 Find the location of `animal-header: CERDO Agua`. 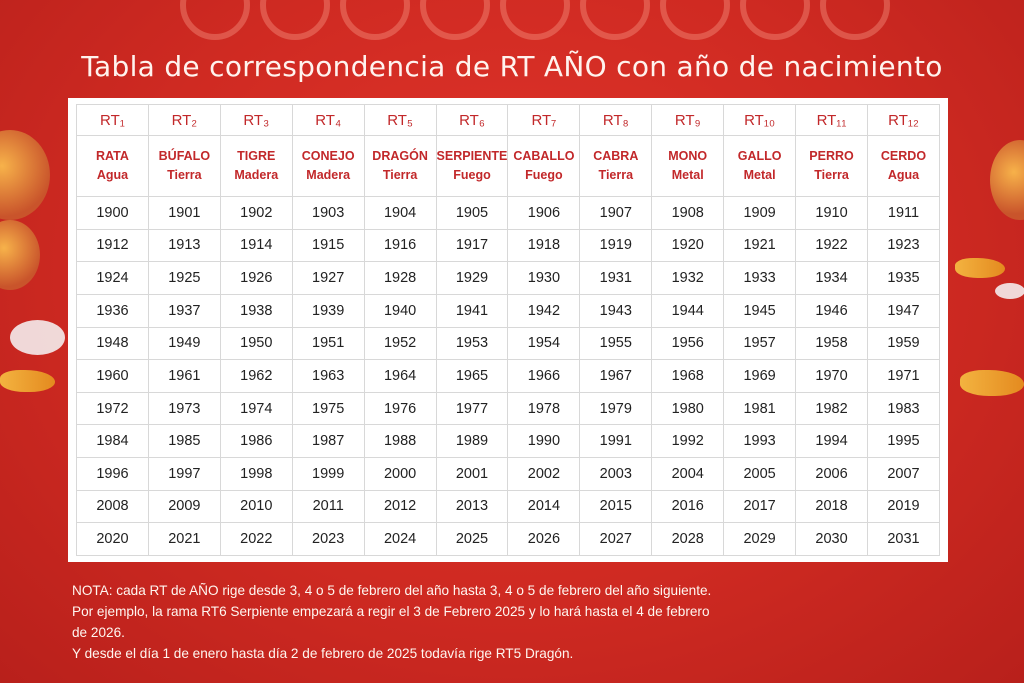

animal-header: CERDO Agua is located at coordinates (903, 166).